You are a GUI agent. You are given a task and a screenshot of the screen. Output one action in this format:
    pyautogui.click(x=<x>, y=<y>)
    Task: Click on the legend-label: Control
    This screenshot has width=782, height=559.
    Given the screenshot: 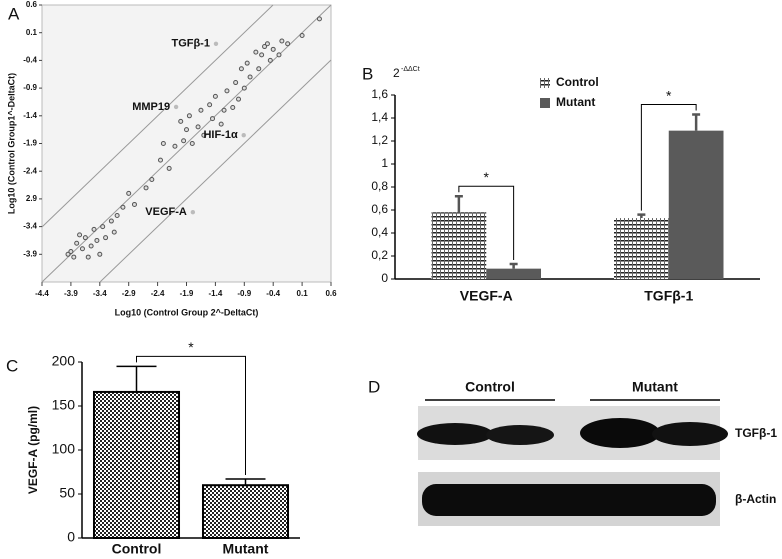 What is the action you would take?
    pyautogui.click(x=577, y=82)
    